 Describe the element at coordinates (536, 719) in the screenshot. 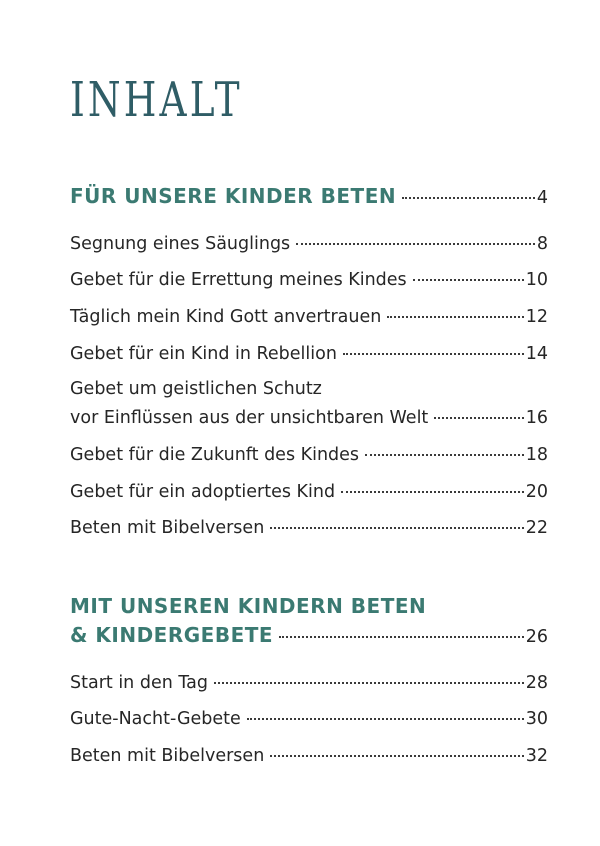

I see `page-number: 30` at that location.